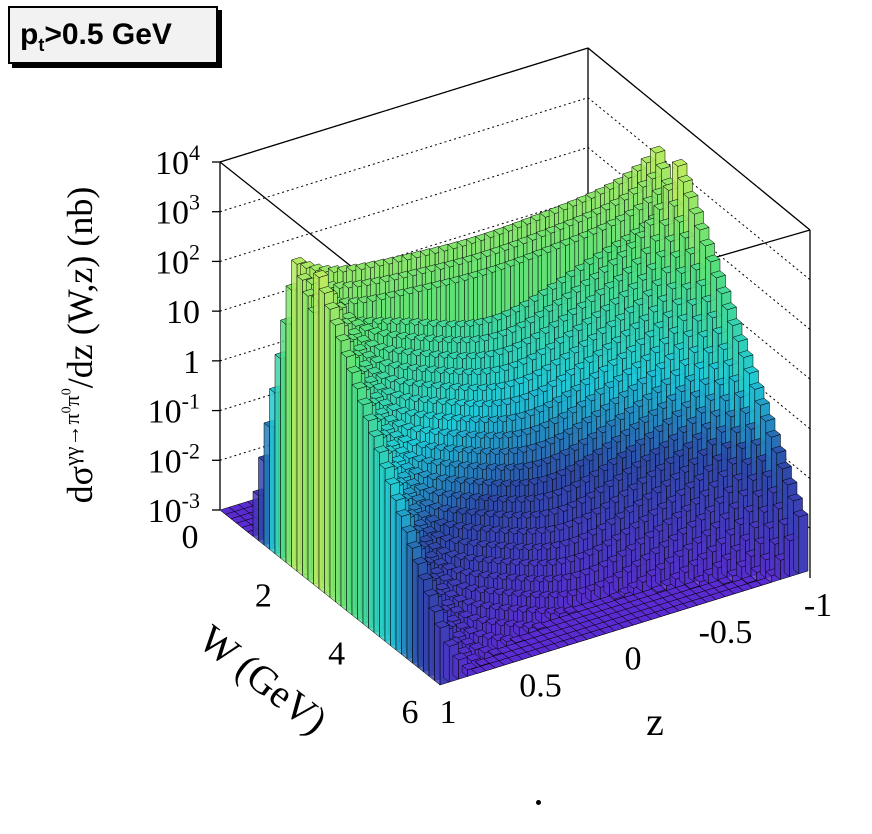 This screenshot has width=872, height=834. What do you see at coordinates (79, 345) in the screenshot?
I see `y-axis-title: dσγγ→π0π0/dz (W,z) (nb)` at bounding box center [79, 345].